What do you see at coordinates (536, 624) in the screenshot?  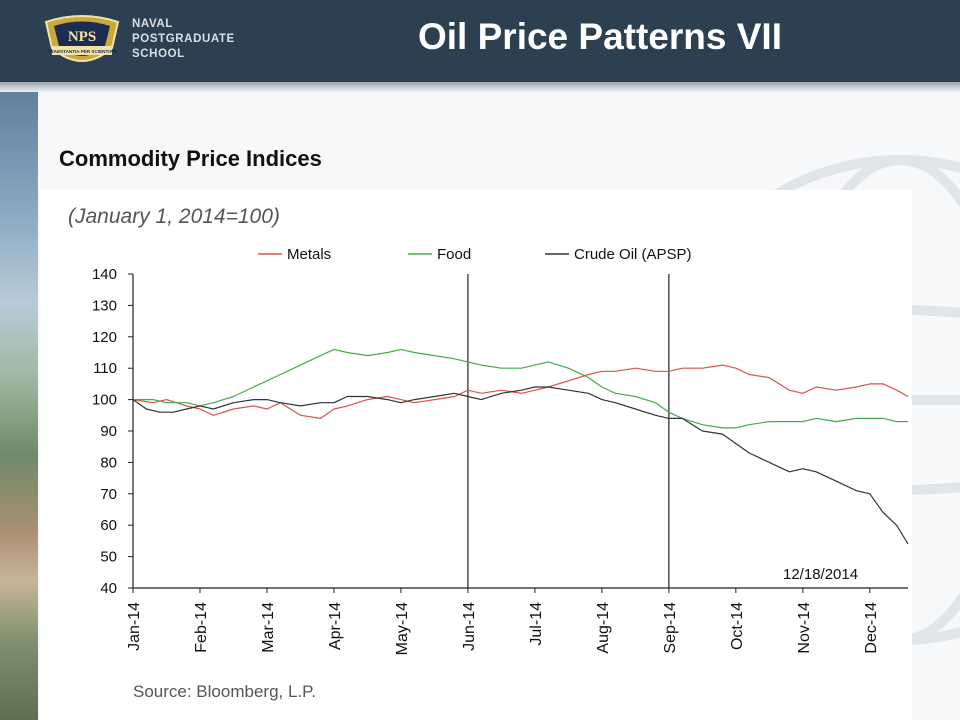 I see `x-tick-label: Jul-14` at bounding box center [536, 624].